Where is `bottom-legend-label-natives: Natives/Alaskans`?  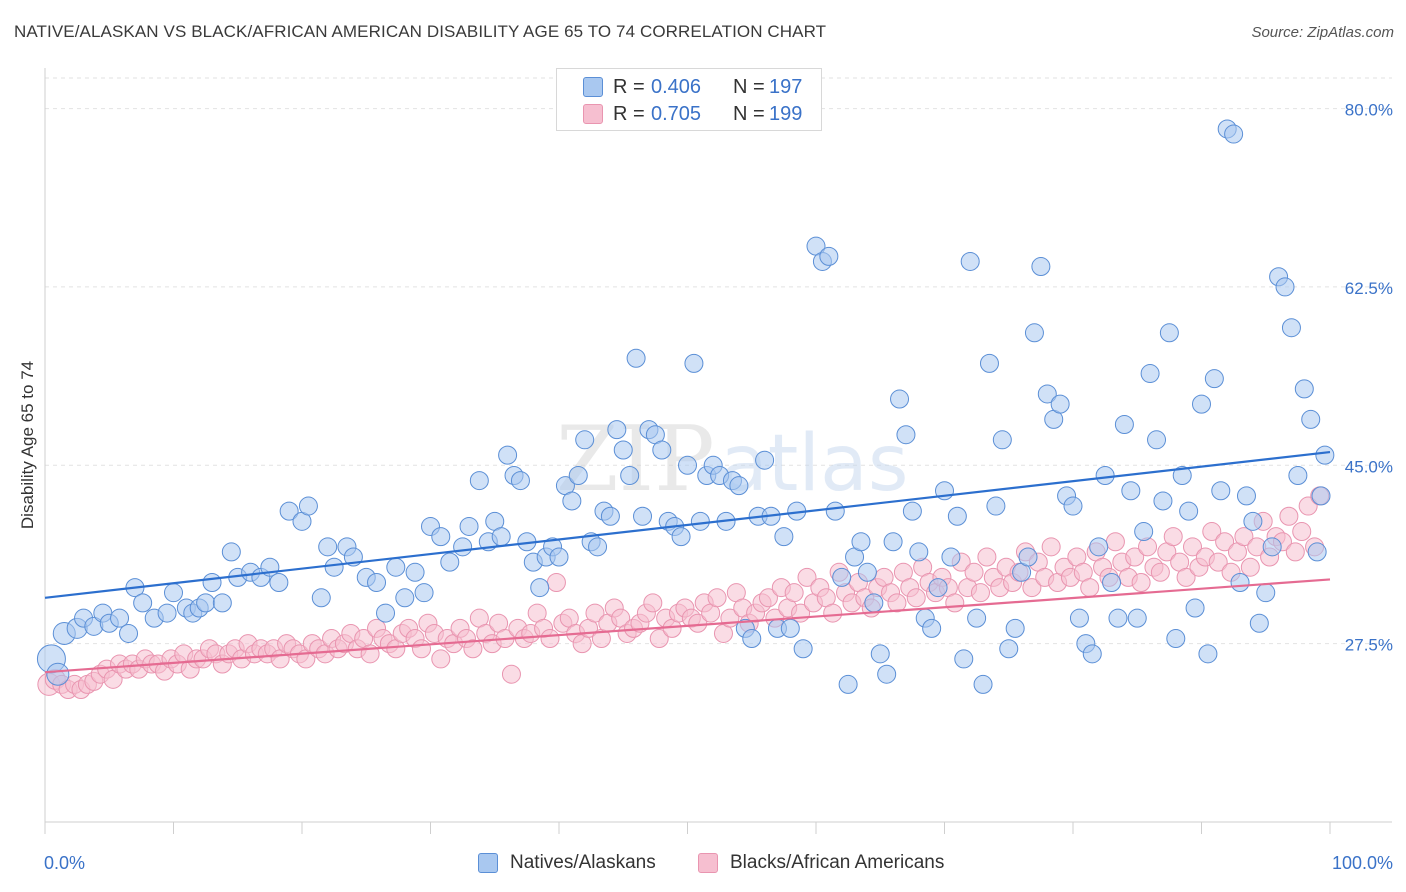
bottom-legend-label-natives: Natives/Alaskans is located at coordinates (583, 862).